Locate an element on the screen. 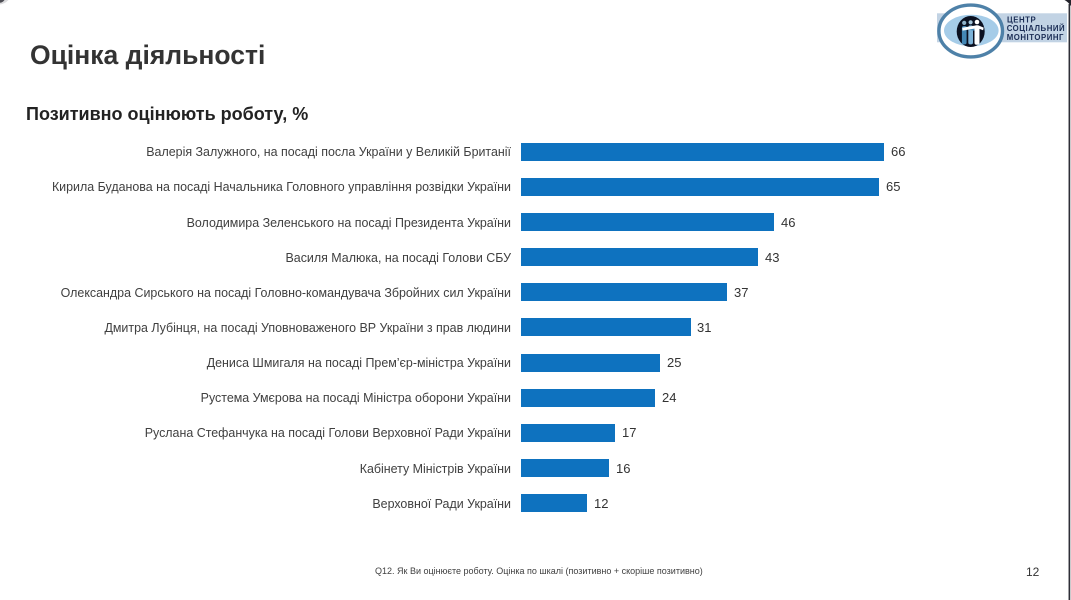  svg-text: МОНІТОРИНГ is located at coordinates (1035, 37).